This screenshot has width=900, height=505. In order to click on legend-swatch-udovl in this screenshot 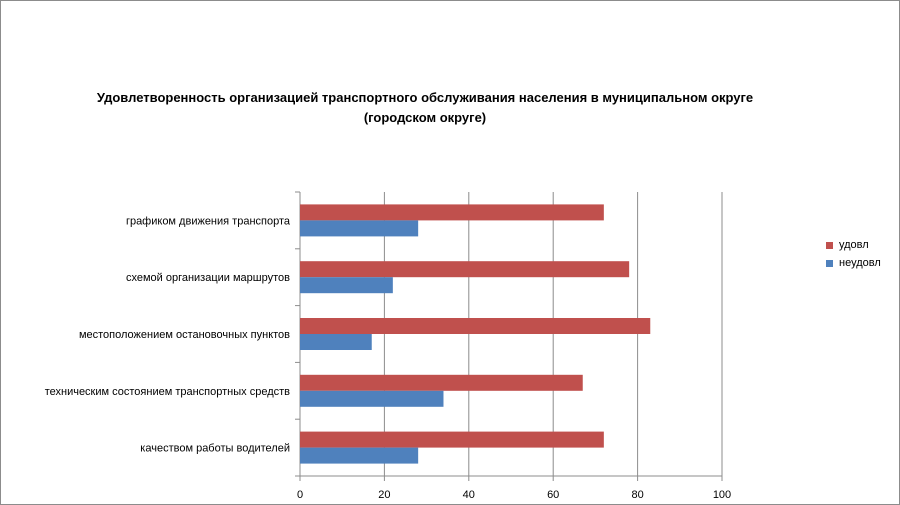, I will do `click(829, 245)`.